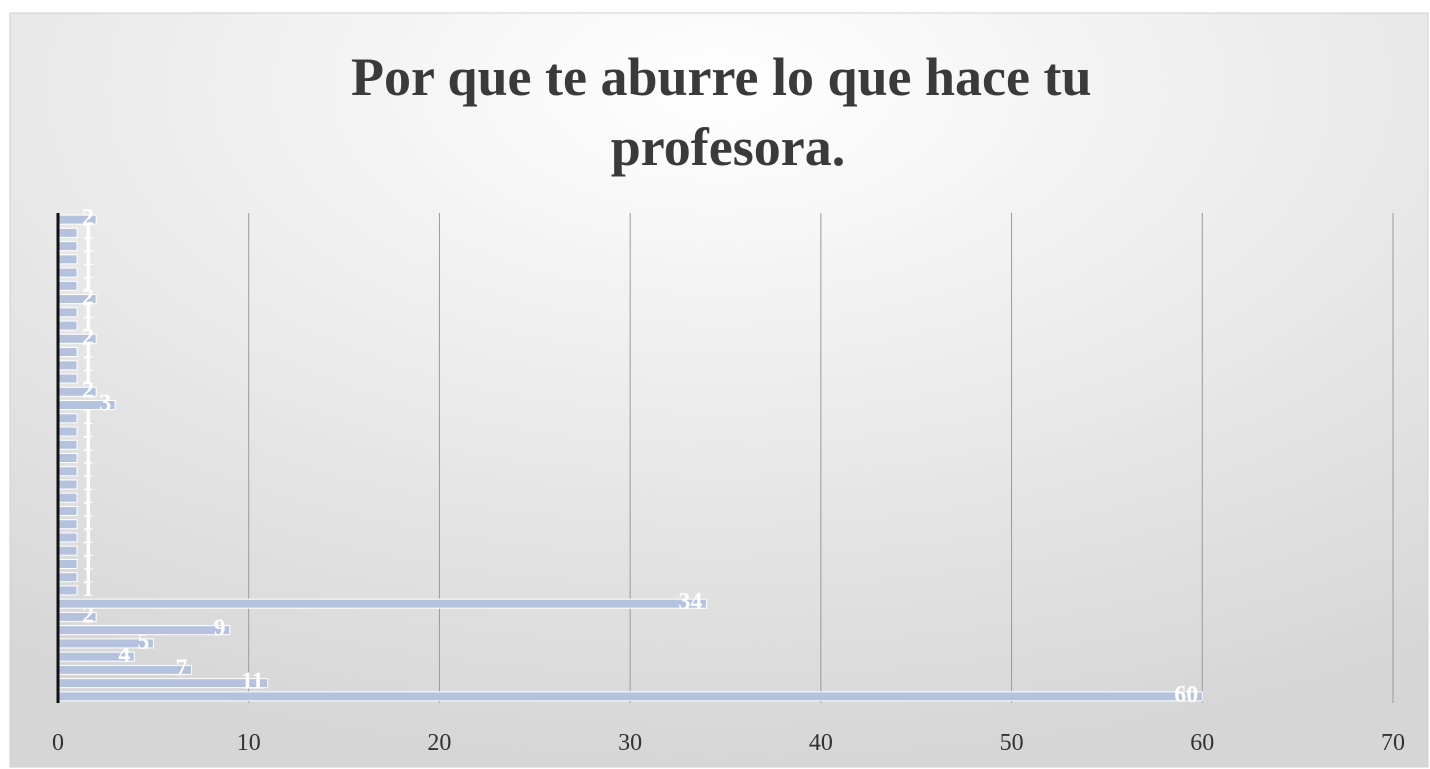  What do you see at coordinates (1202, 743) in the screenshot?
I see `x-tick-label: 60` at bounding box center [1202, 743].